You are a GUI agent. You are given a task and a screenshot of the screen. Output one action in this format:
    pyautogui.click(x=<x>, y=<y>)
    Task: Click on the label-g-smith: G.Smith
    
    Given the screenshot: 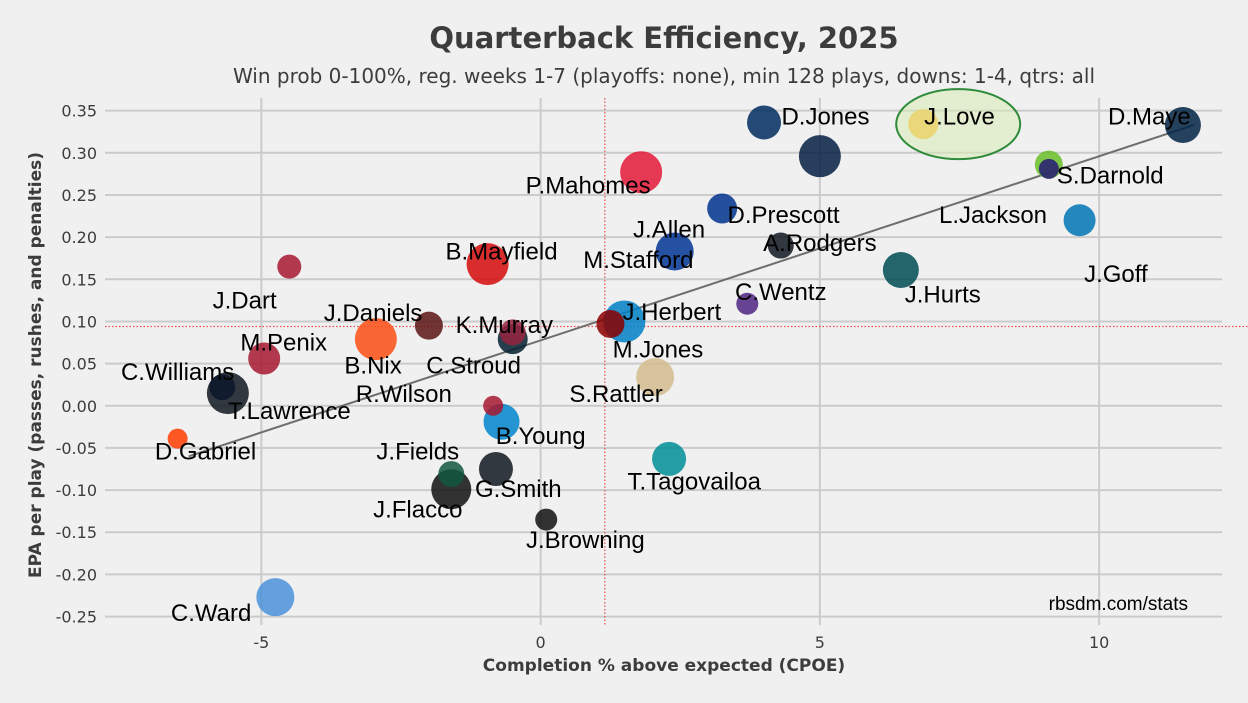 What is the action you would take?
    pyautogui.click(x=518, y=489)
    